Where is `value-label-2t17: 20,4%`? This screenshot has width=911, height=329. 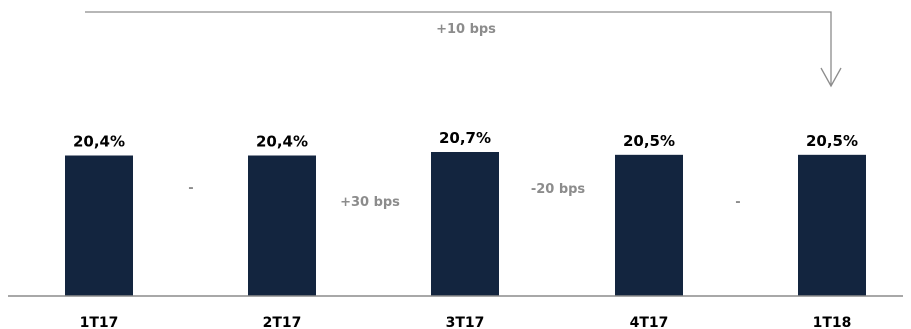 value-label-2t17: 20,4% is located at coordinates (282, 142).